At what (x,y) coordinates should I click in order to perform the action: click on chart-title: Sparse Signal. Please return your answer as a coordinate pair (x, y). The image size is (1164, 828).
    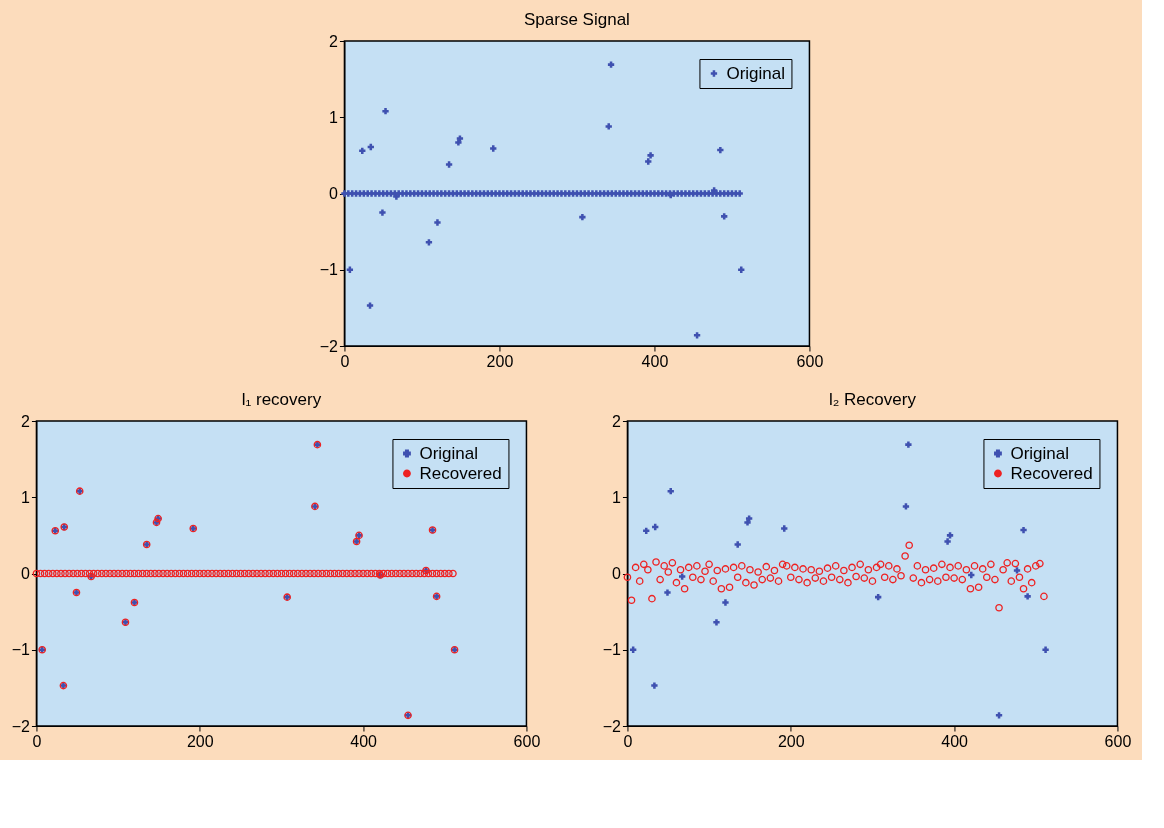
    Looking at the image, I should click on (577, 19).